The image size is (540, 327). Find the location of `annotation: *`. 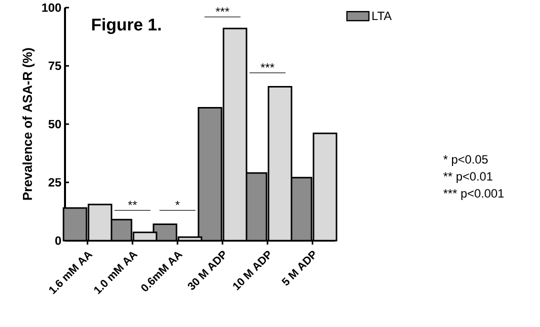

annotation: * is located at coordinates (177, 203).